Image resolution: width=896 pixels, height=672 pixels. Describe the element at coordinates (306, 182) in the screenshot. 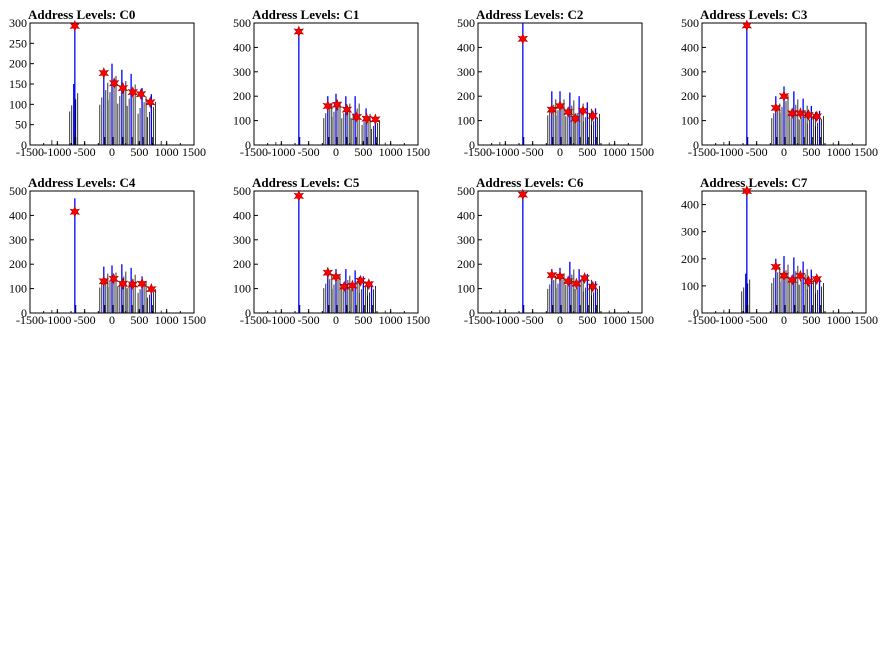

I see `chart-title: Address Levels: C5` at that location.